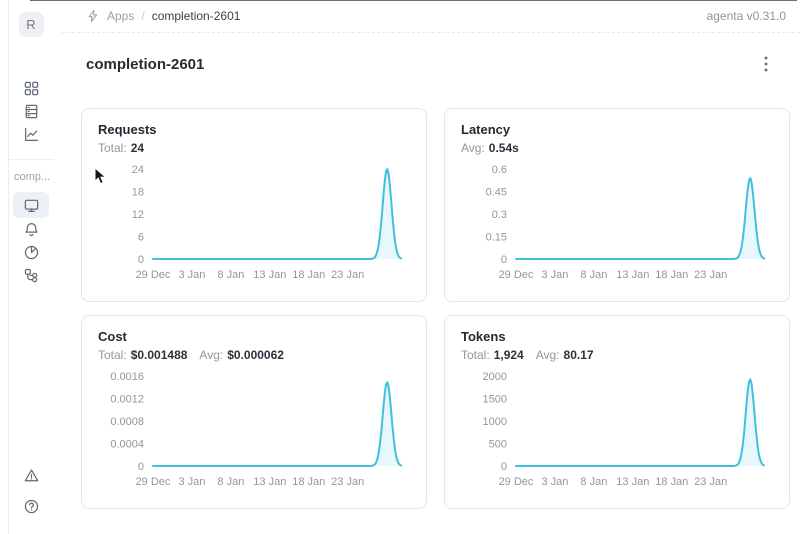 The image size is (800, 534). Describe the element at coordinates (138, 215) in the screenshot. I see `svg-text: 12` at that location.